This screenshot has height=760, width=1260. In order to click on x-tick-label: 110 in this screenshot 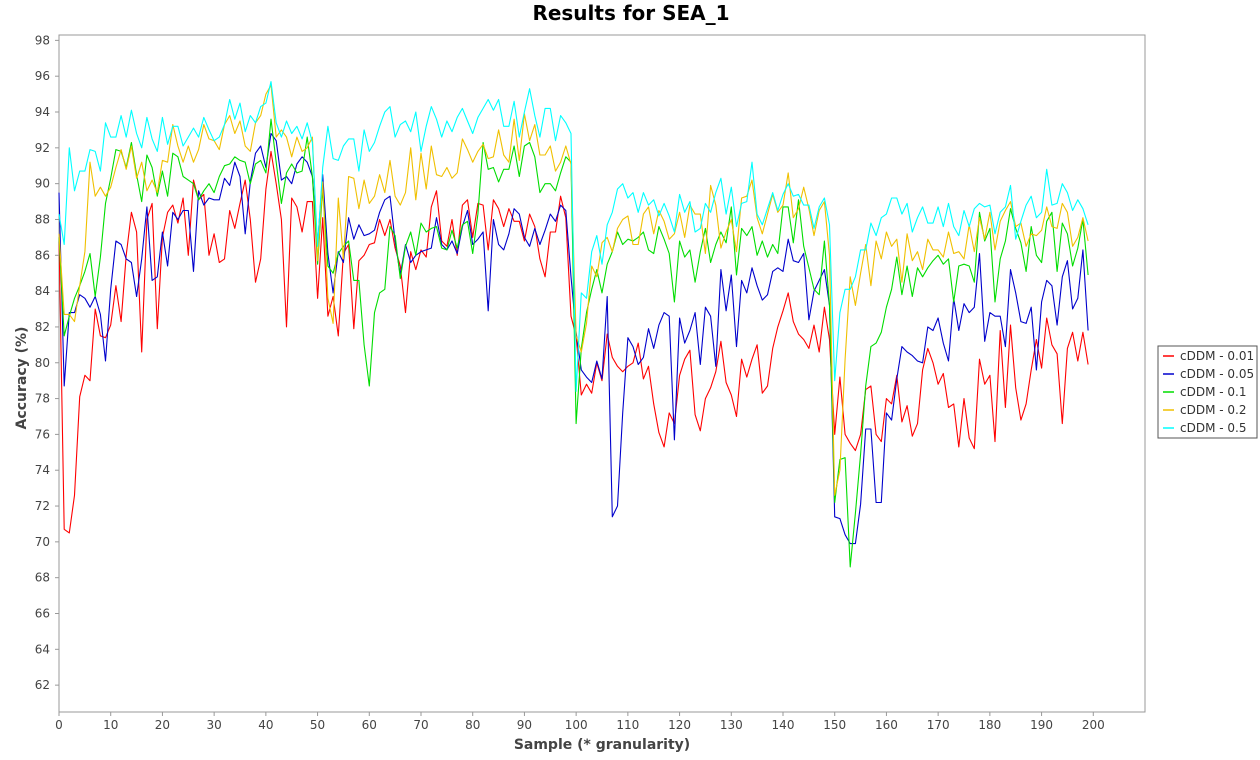, I will do `click(627, 725)`.